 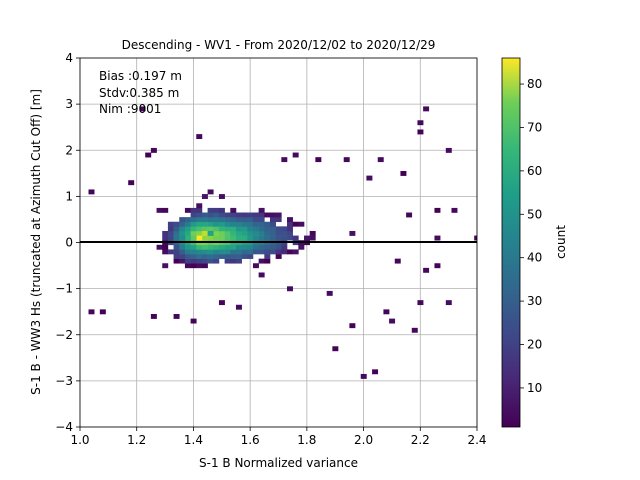 I want to click on colorbar, so click(x=511, y=242).